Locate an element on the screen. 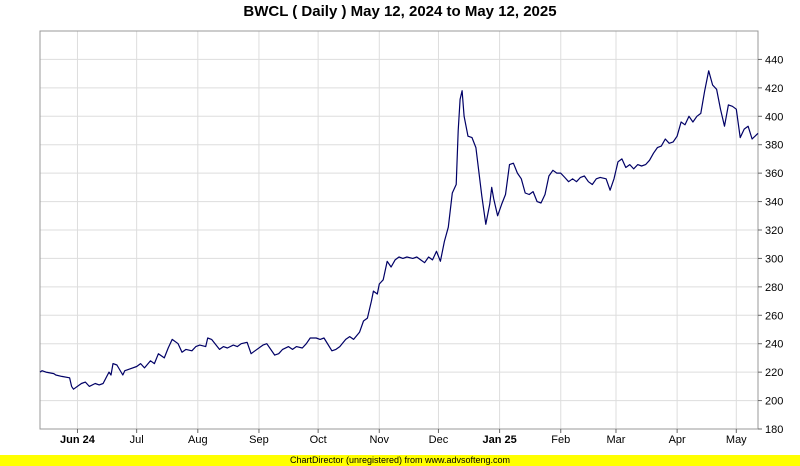 The height and width of the screenshot is (466, 800). y-tick-label: 400 is located at coordinates (774, 117).